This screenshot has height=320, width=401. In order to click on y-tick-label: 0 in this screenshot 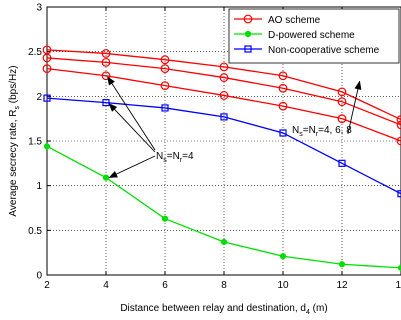, I will do `click(39, 276)`.